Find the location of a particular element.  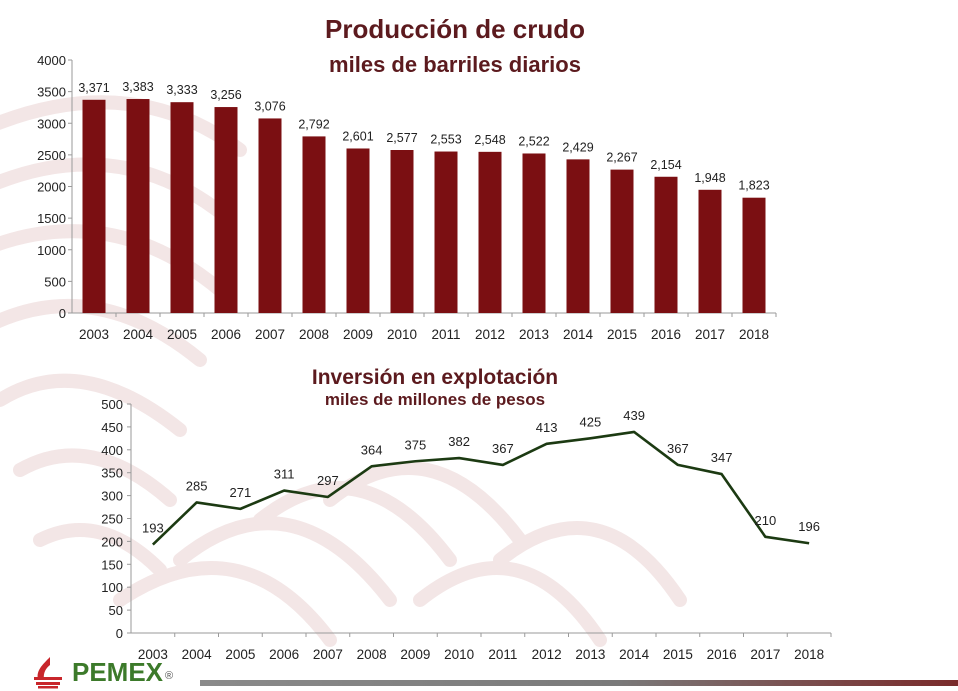

bar-x-tick-label: 2016 is located at coordinates (666, 334).